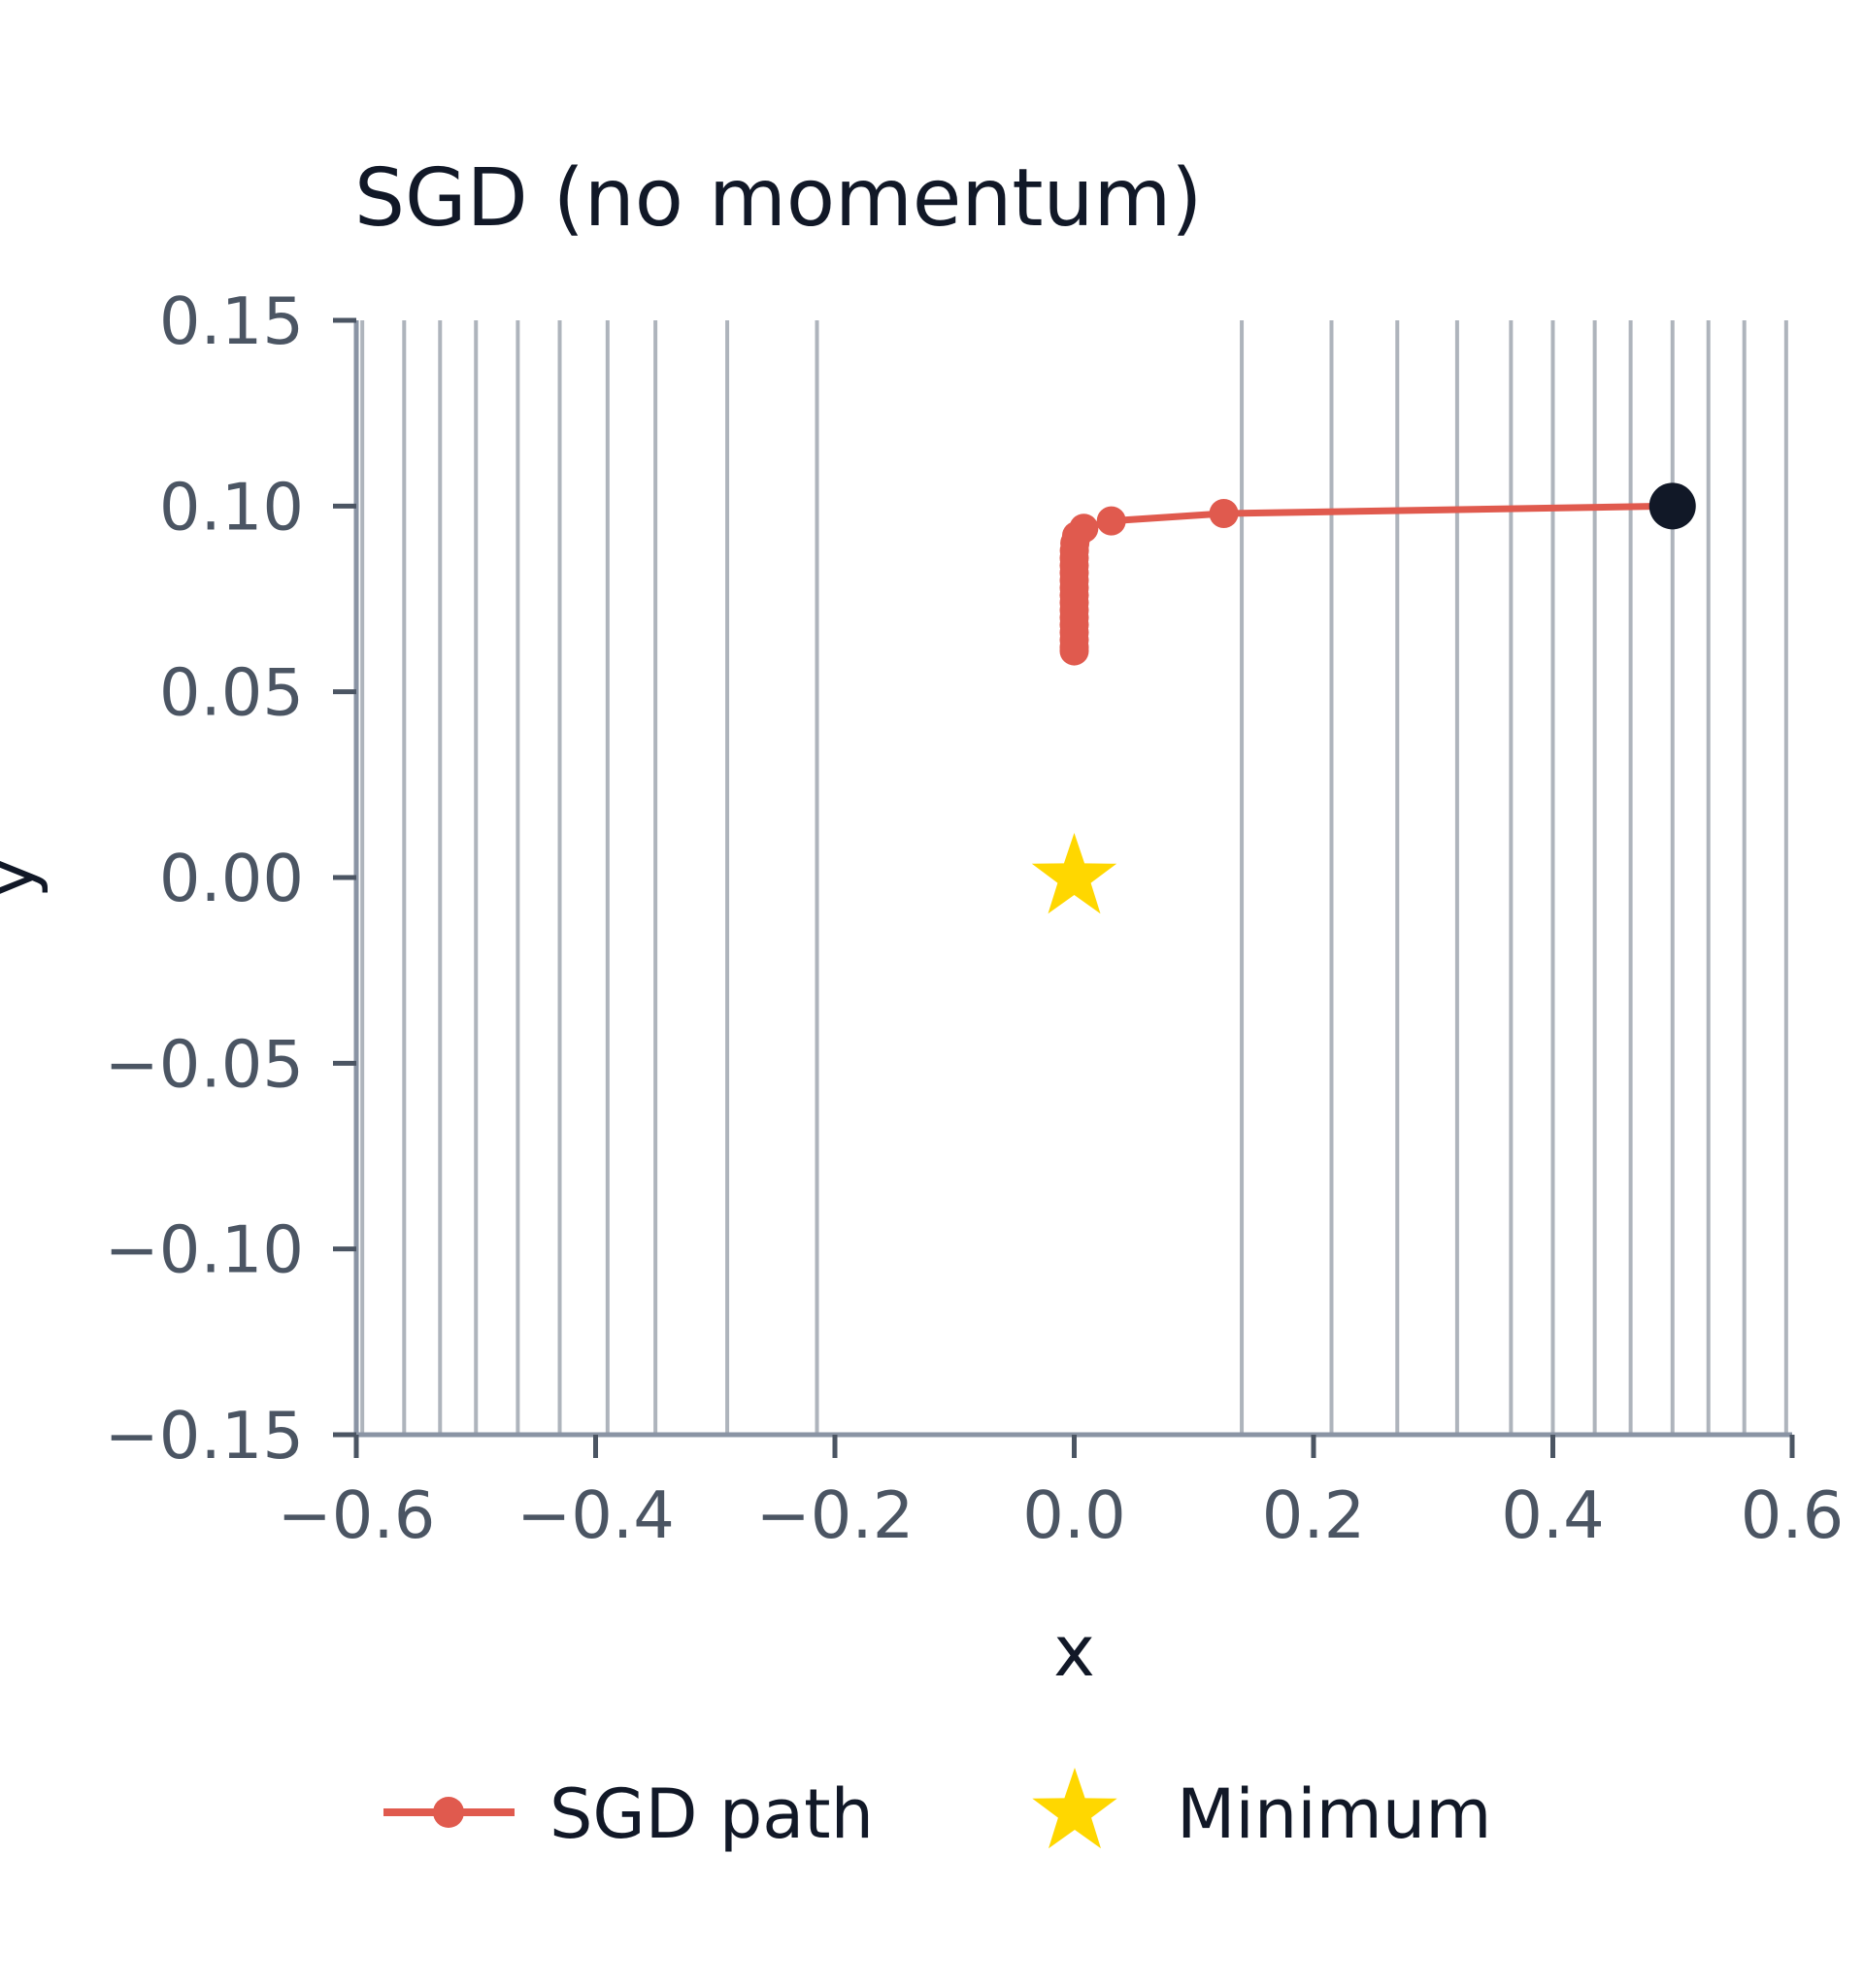  What do you see at coordinates (1363, 698) in the screenshot?
I see `series-layer` at bounding box center [1363, 698].